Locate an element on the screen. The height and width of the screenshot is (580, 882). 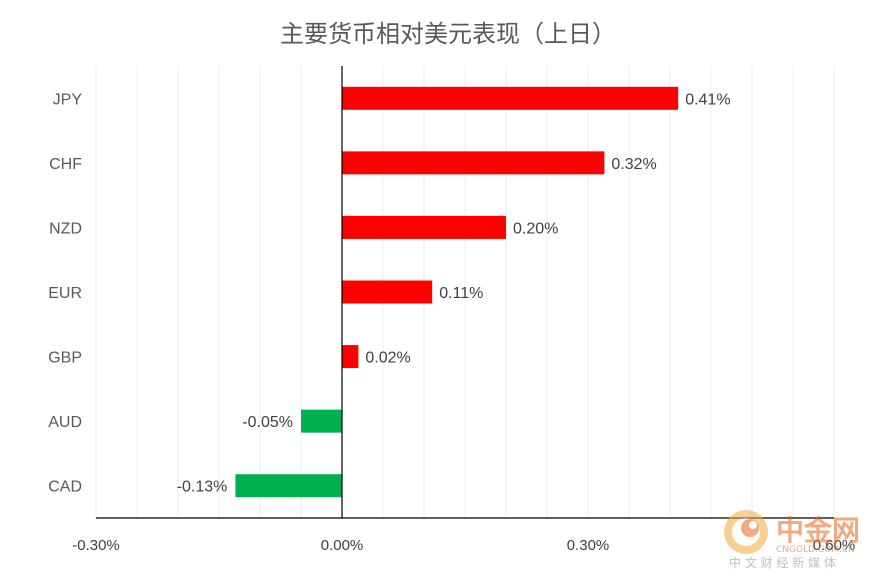
data-label: 0.11% is located at coordinates (461, 293).